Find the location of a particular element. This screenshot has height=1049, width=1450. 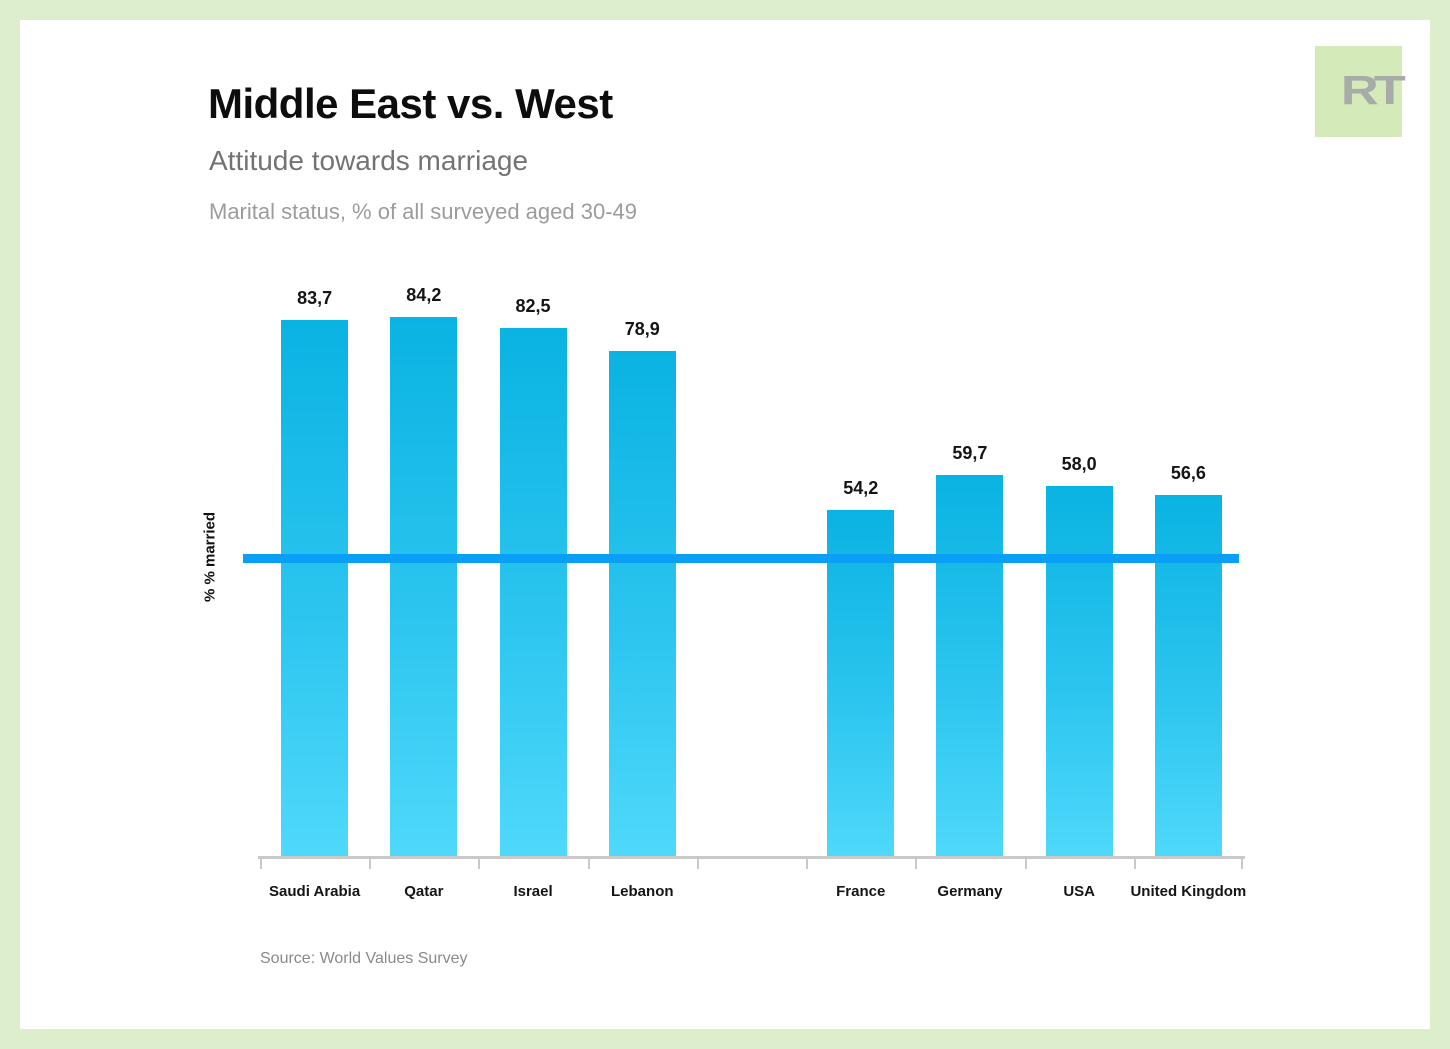

category-label-qatar: Qatar is located at coordinates (424, 891).